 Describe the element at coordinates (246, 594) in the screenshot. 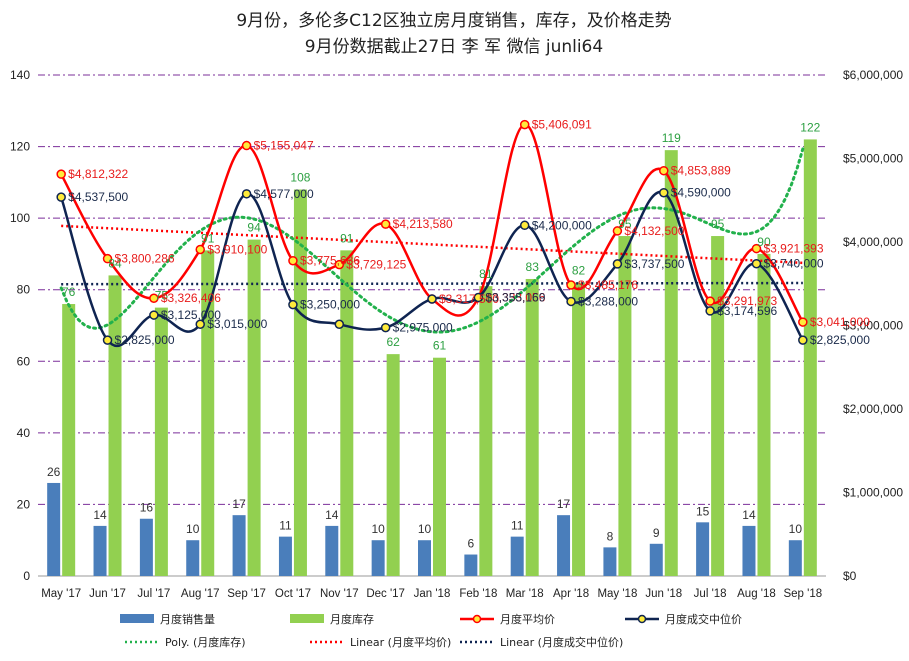

I see `x-tick-label: Sep '17` at that location.